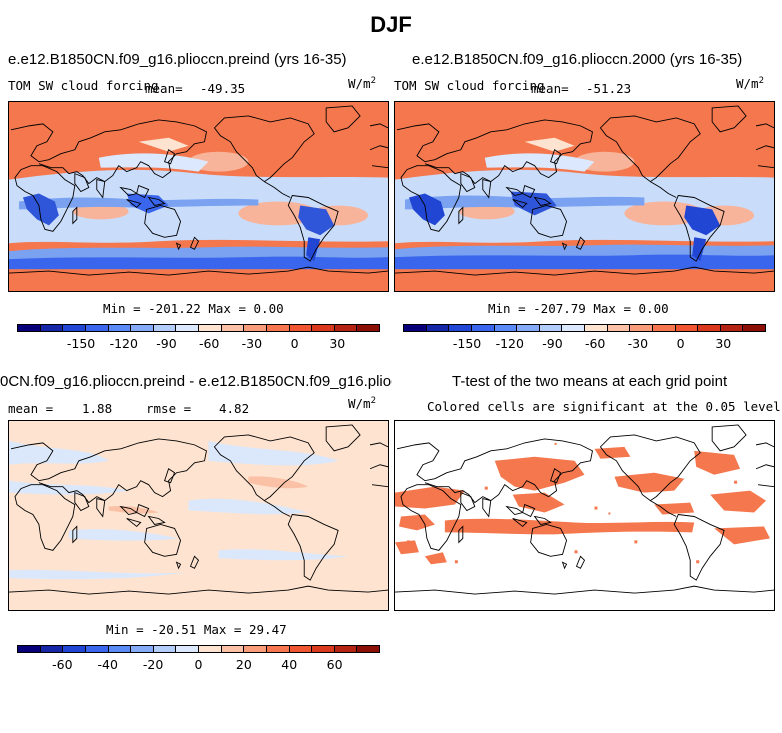  What do you see at coordinates (289, 664) in the screenshot?
I see `colorbar-tick-label: 40` at bounding box center [289, 664].